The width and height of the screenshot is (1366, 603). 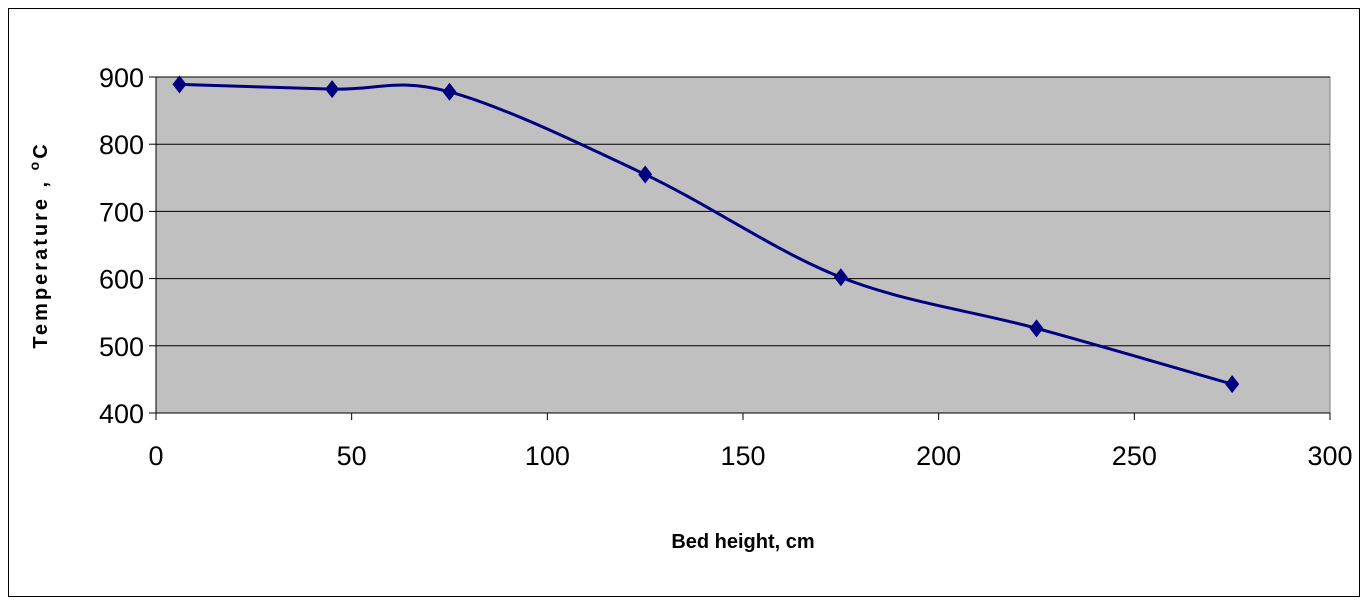 What do you see at coordinates (121, 246) in the screenshot?
I see `y-tick-labels: 400 500 600 700 800 900` at bounding box center [121, 246].